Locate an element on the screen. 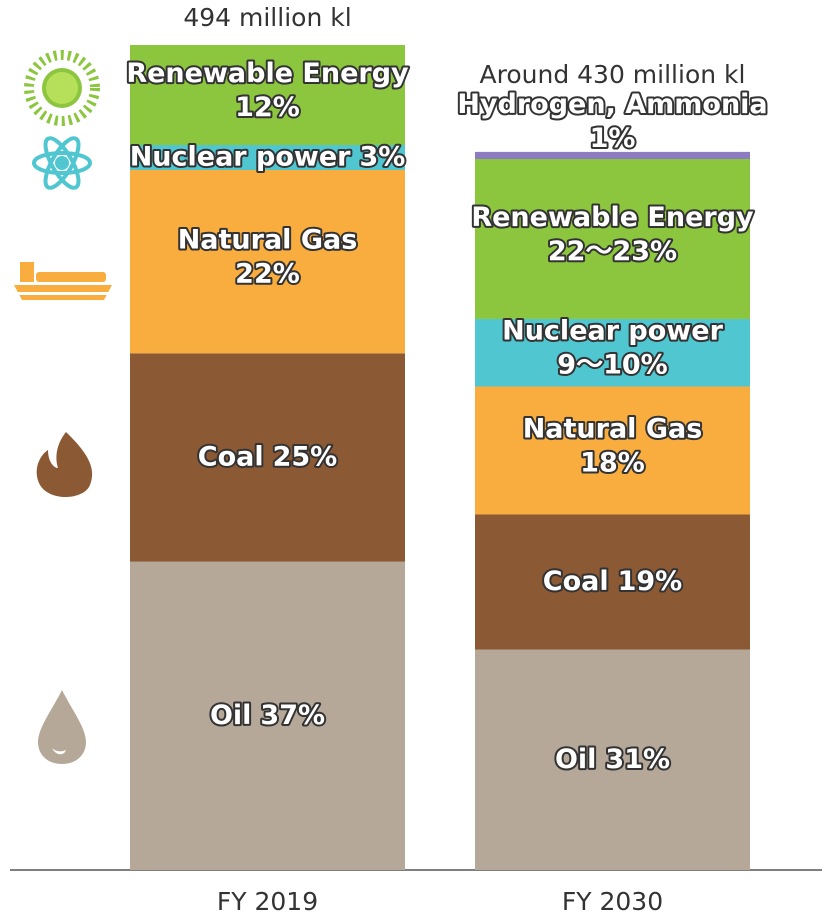  value-label: 3% is located at coordinates (382, 156).